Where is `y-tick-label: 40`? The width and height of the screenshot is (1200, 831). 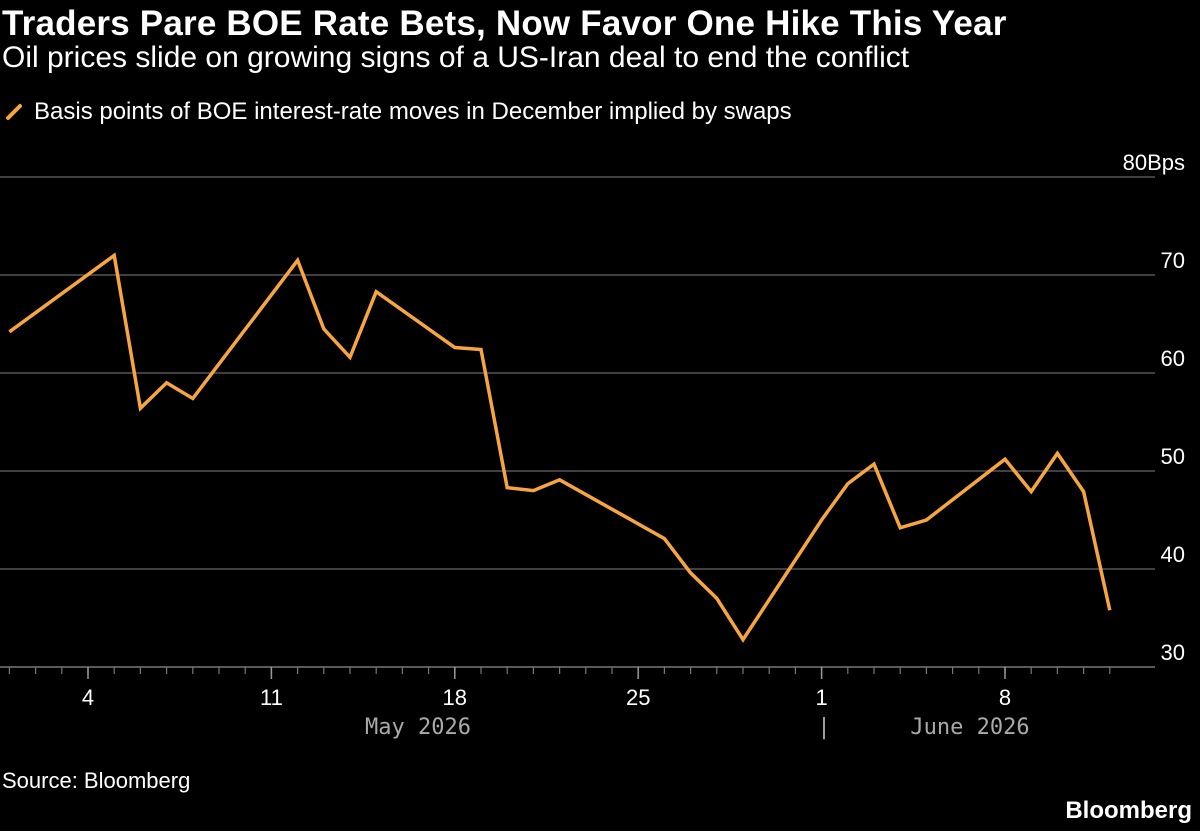 y-tick-label: 40 is located at coordinates (1173, 554).